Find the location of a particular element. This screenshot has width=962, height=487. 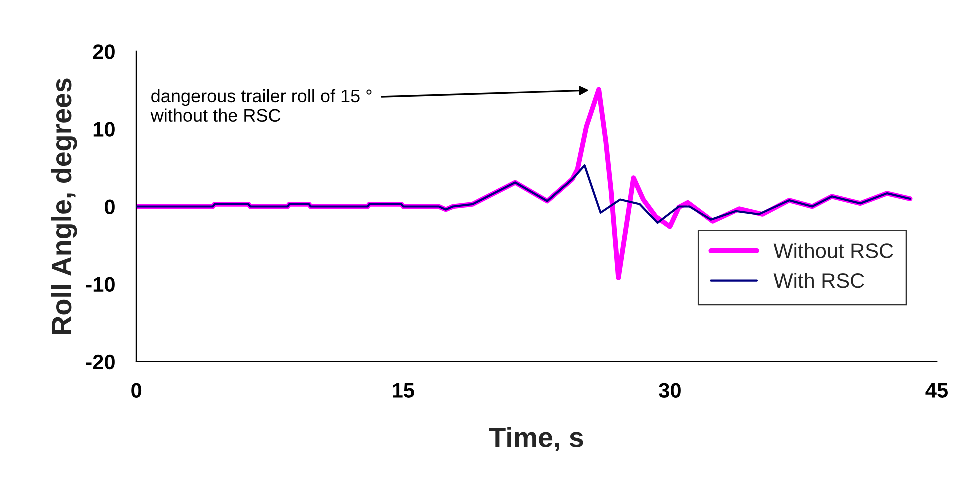

x-tick-label: 0 is located at coordinates (137, 390).